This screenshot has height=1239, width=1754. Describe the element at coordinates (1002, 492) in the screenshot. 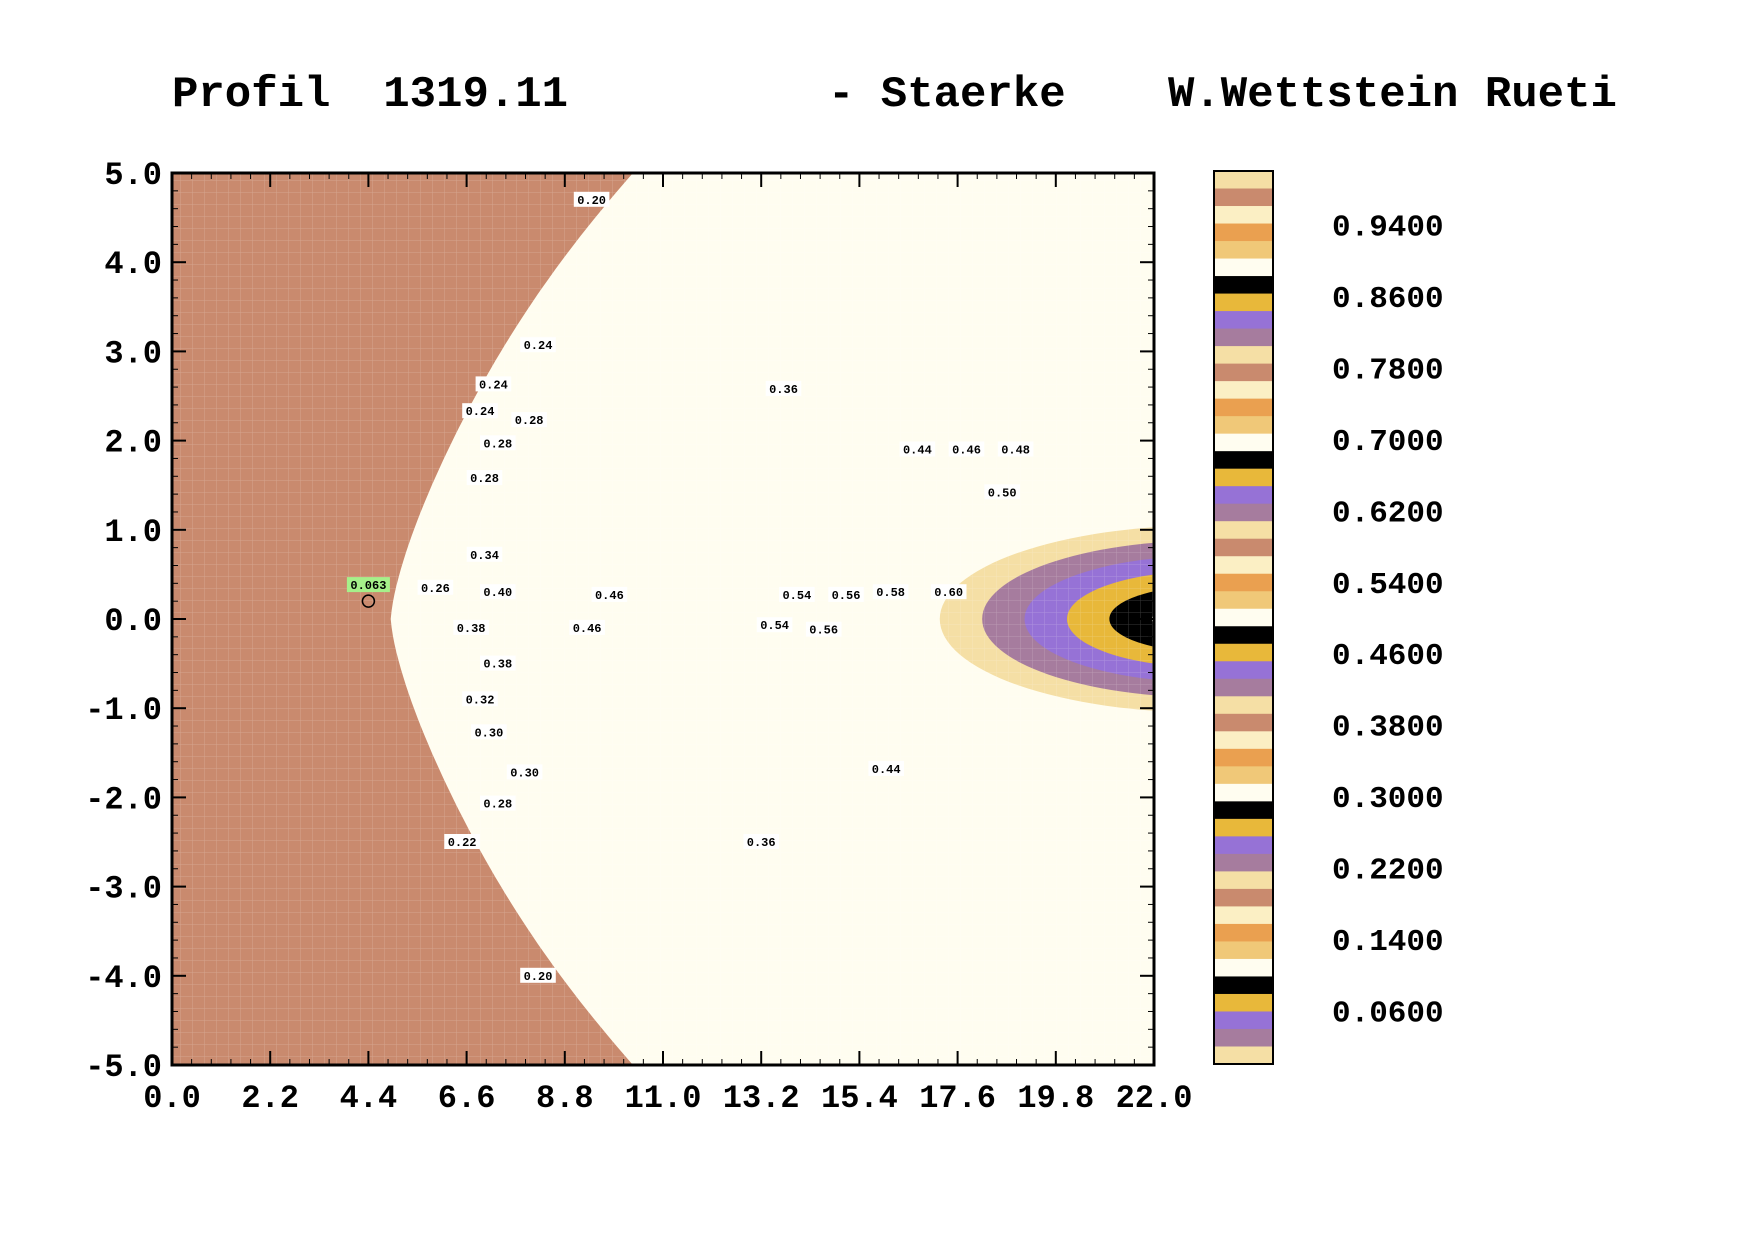

I see `contour-value-label: 0.50` at that location.